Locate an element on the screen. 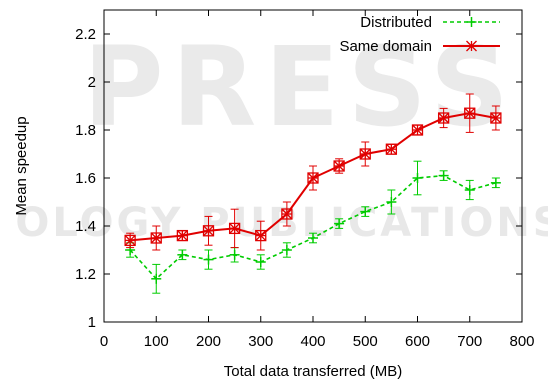  x-tick-label: 800 is located at coordinates (521, 341).